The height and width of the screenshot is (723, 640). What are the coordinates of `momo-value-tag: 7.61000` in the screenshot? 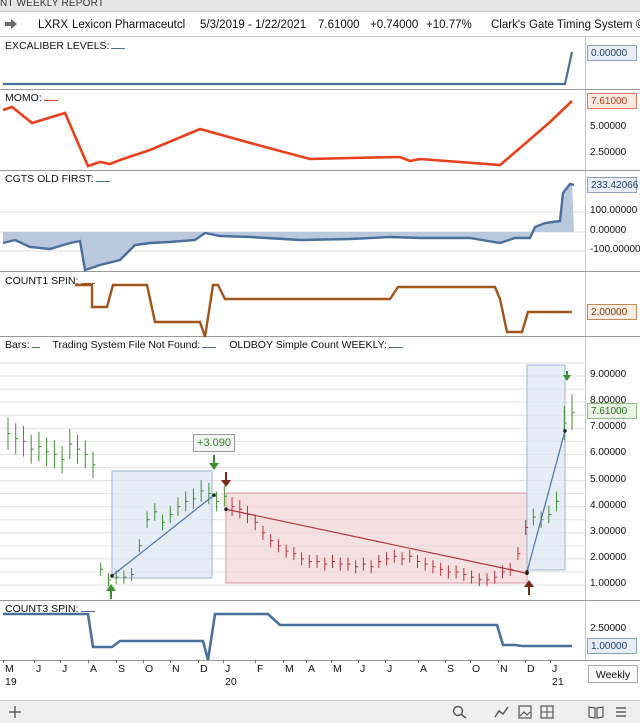 It's located at (612, 101).